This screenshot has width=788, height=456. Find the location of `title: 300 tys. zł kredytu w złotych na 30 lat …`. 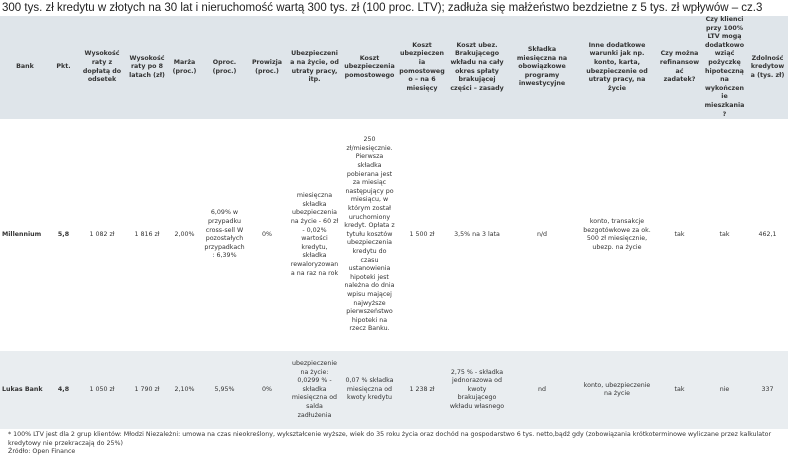

title: 300 tys. zł kredytu w złotych na 30 lat … is located at coordinates (382, 8).